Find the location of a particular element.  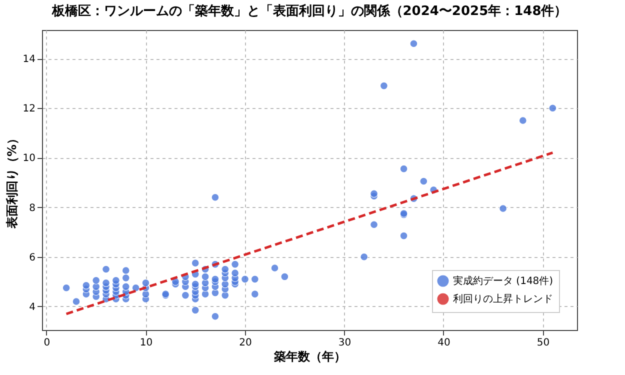

x-tick-label: 30 is located at coordinates (345, 343).